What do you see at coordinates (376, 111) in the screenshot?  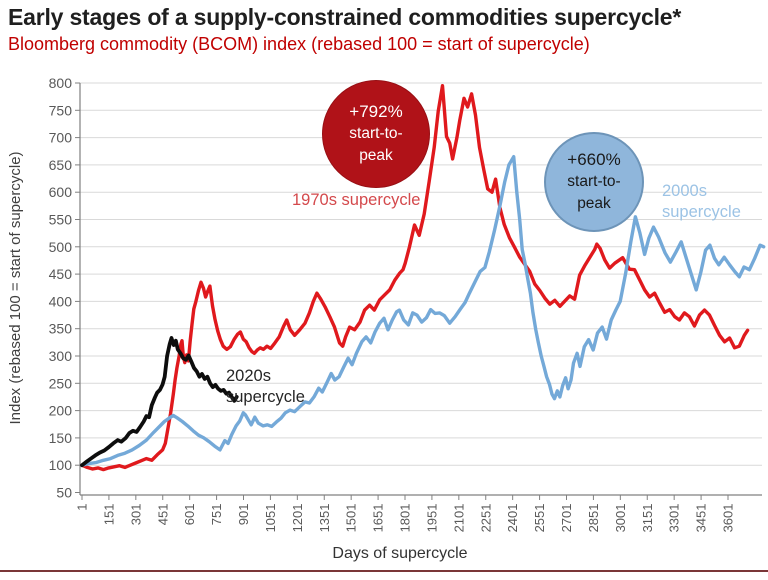 I see `annotation-1970s-pct: +792%` at bounding box center [376, 111].